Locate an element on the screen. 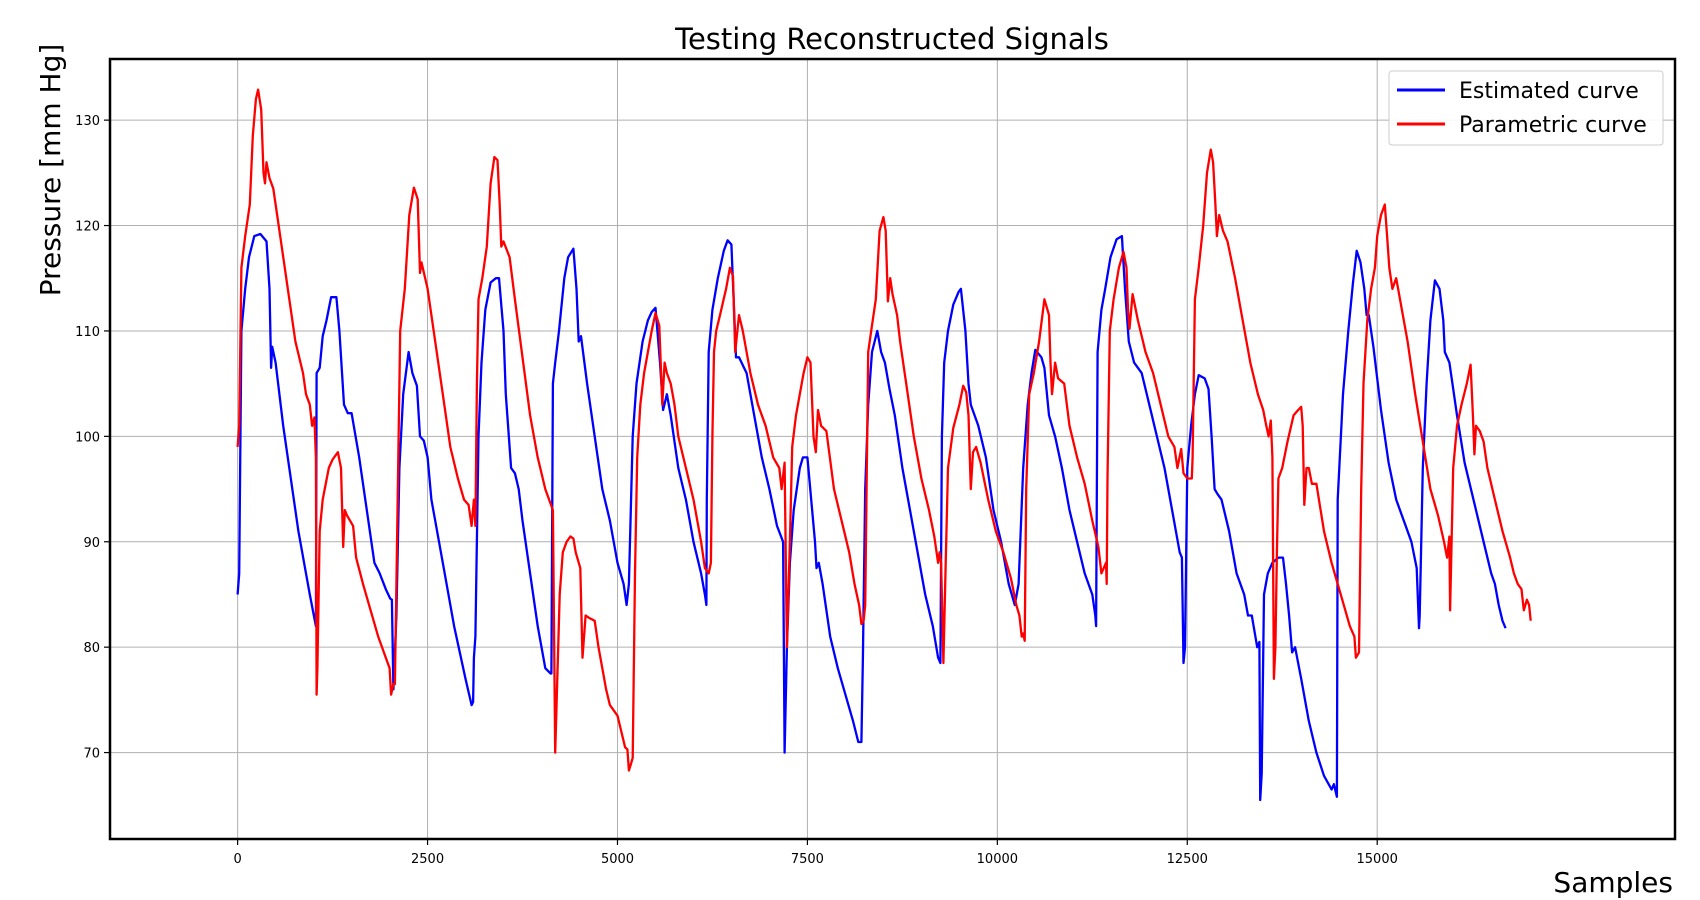 This screenshot has width=1700, height=900. legend-label-estimated: Estimated curve is located at coordinates (1549, 91).